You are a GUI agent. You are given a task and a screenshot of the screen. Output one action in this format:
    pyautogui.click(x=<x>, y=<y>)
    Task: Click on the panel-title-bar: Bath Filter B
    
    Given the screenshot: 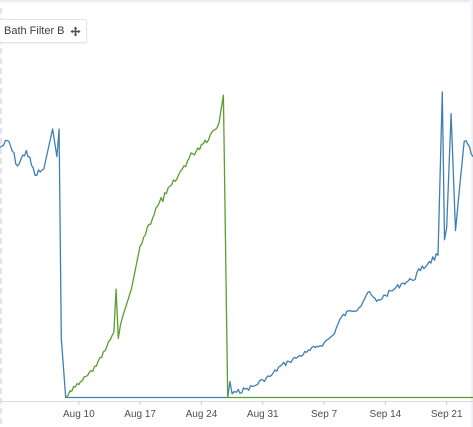 What is the action you would take?
    pyautogui.click(x=43, y=31)
    